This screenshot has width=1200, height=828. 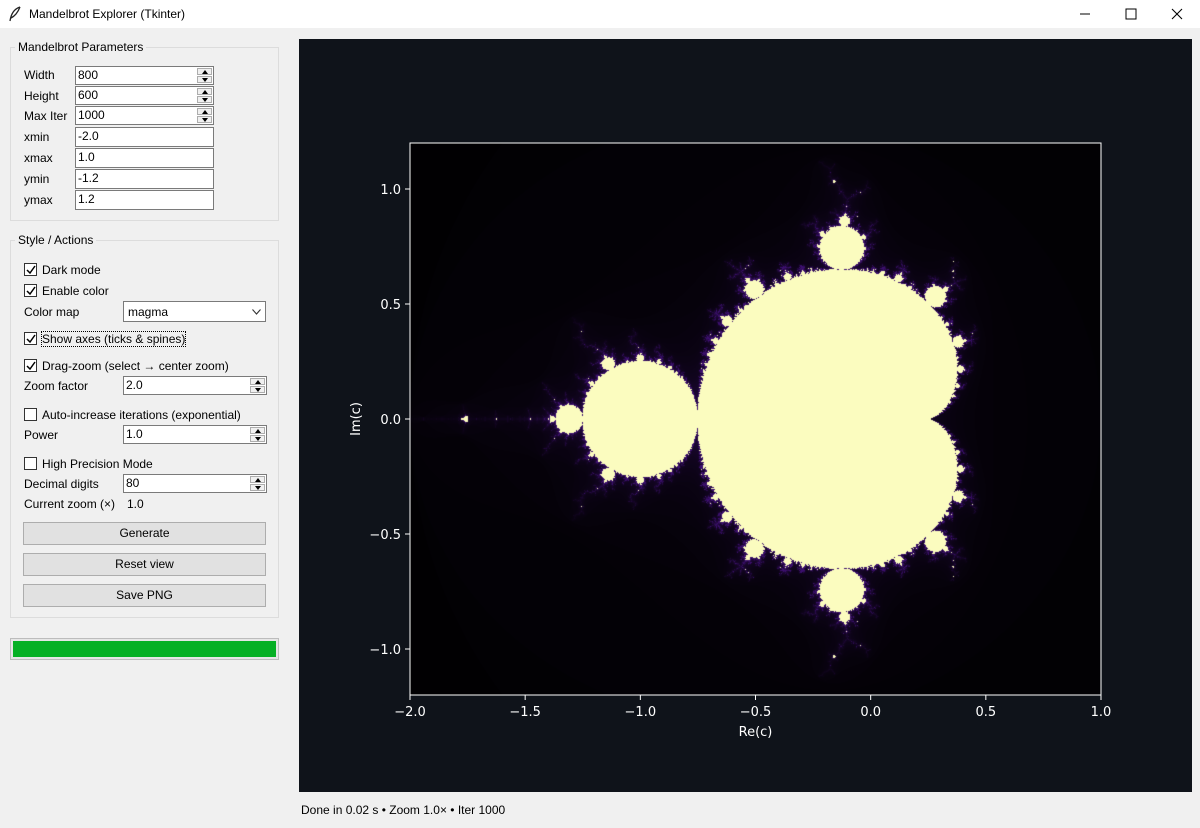 I want to click on high-precision-checkbox, so click(x=30, y=463).